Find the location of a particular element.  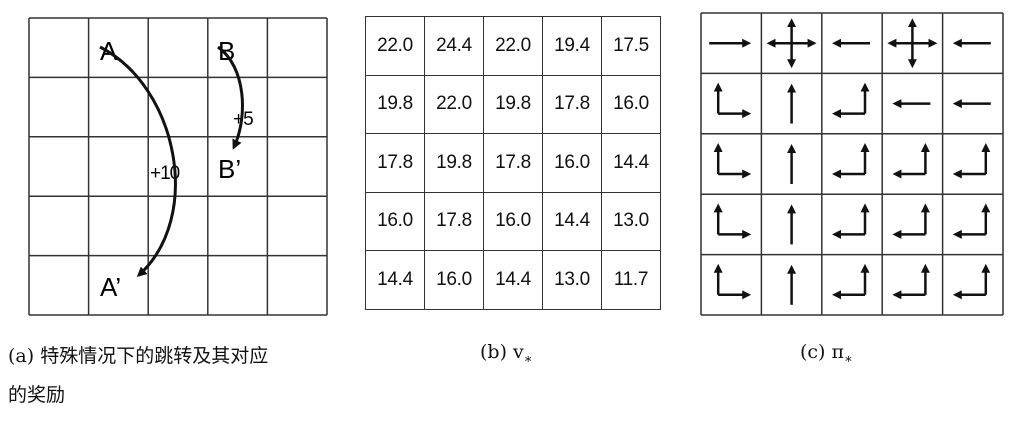

value-row: 14.4 16.0 14.4 13.0 11.7 is located at coordinates (513, 280).